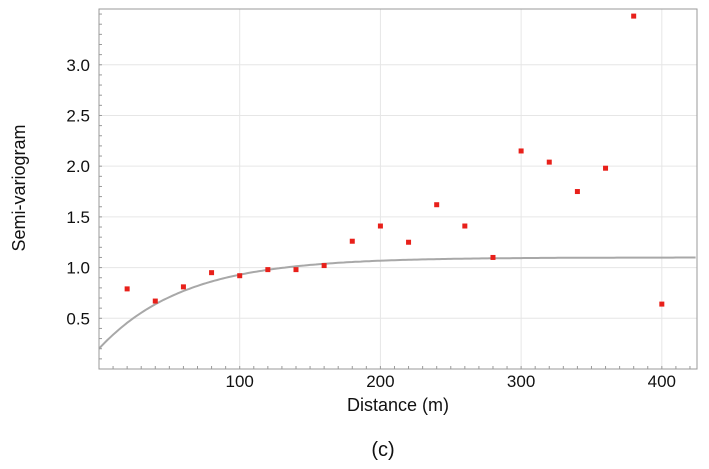 Image resolution: width=709 pixels, height=469 pixels. Describe the element at coordinates (240, 381) in the screenshot. I see `x-tick-label: 100` at that location.